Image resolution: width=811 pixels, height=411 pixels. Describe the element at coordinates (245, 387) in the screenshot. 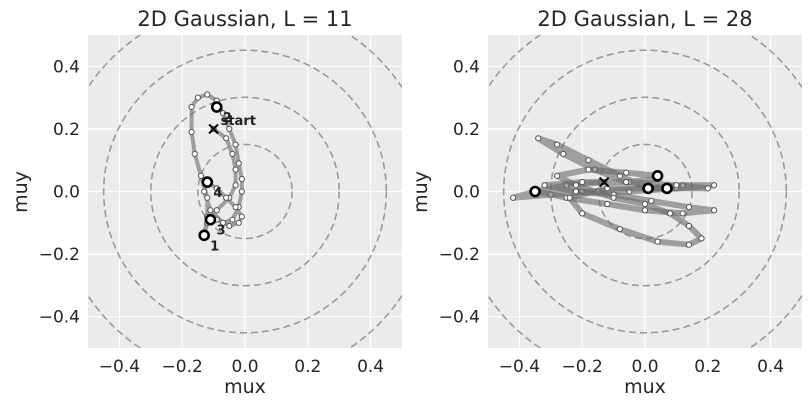

I see `x-axis-label-left: mux` at that location.